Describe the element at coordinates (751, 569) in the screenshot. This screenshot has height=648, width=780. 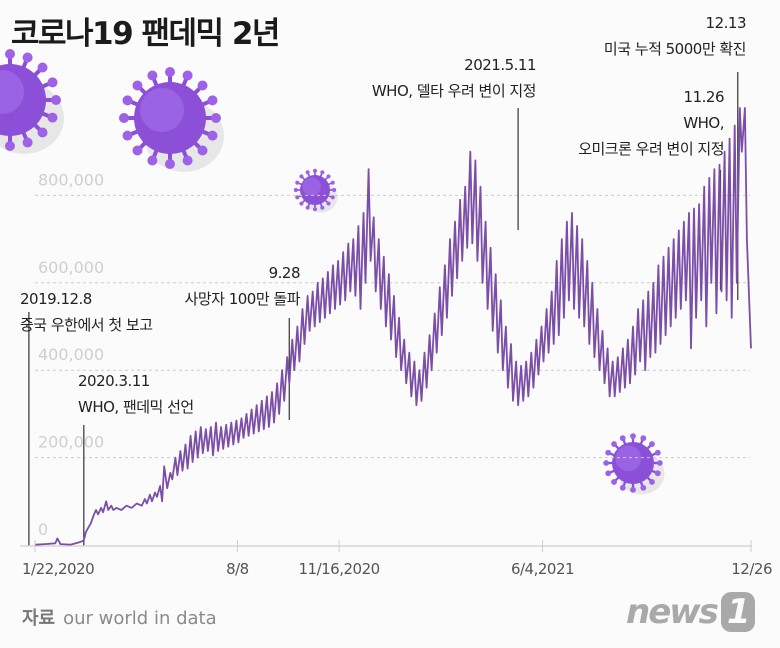
I see `x-tick-label: 12/26` at that location.